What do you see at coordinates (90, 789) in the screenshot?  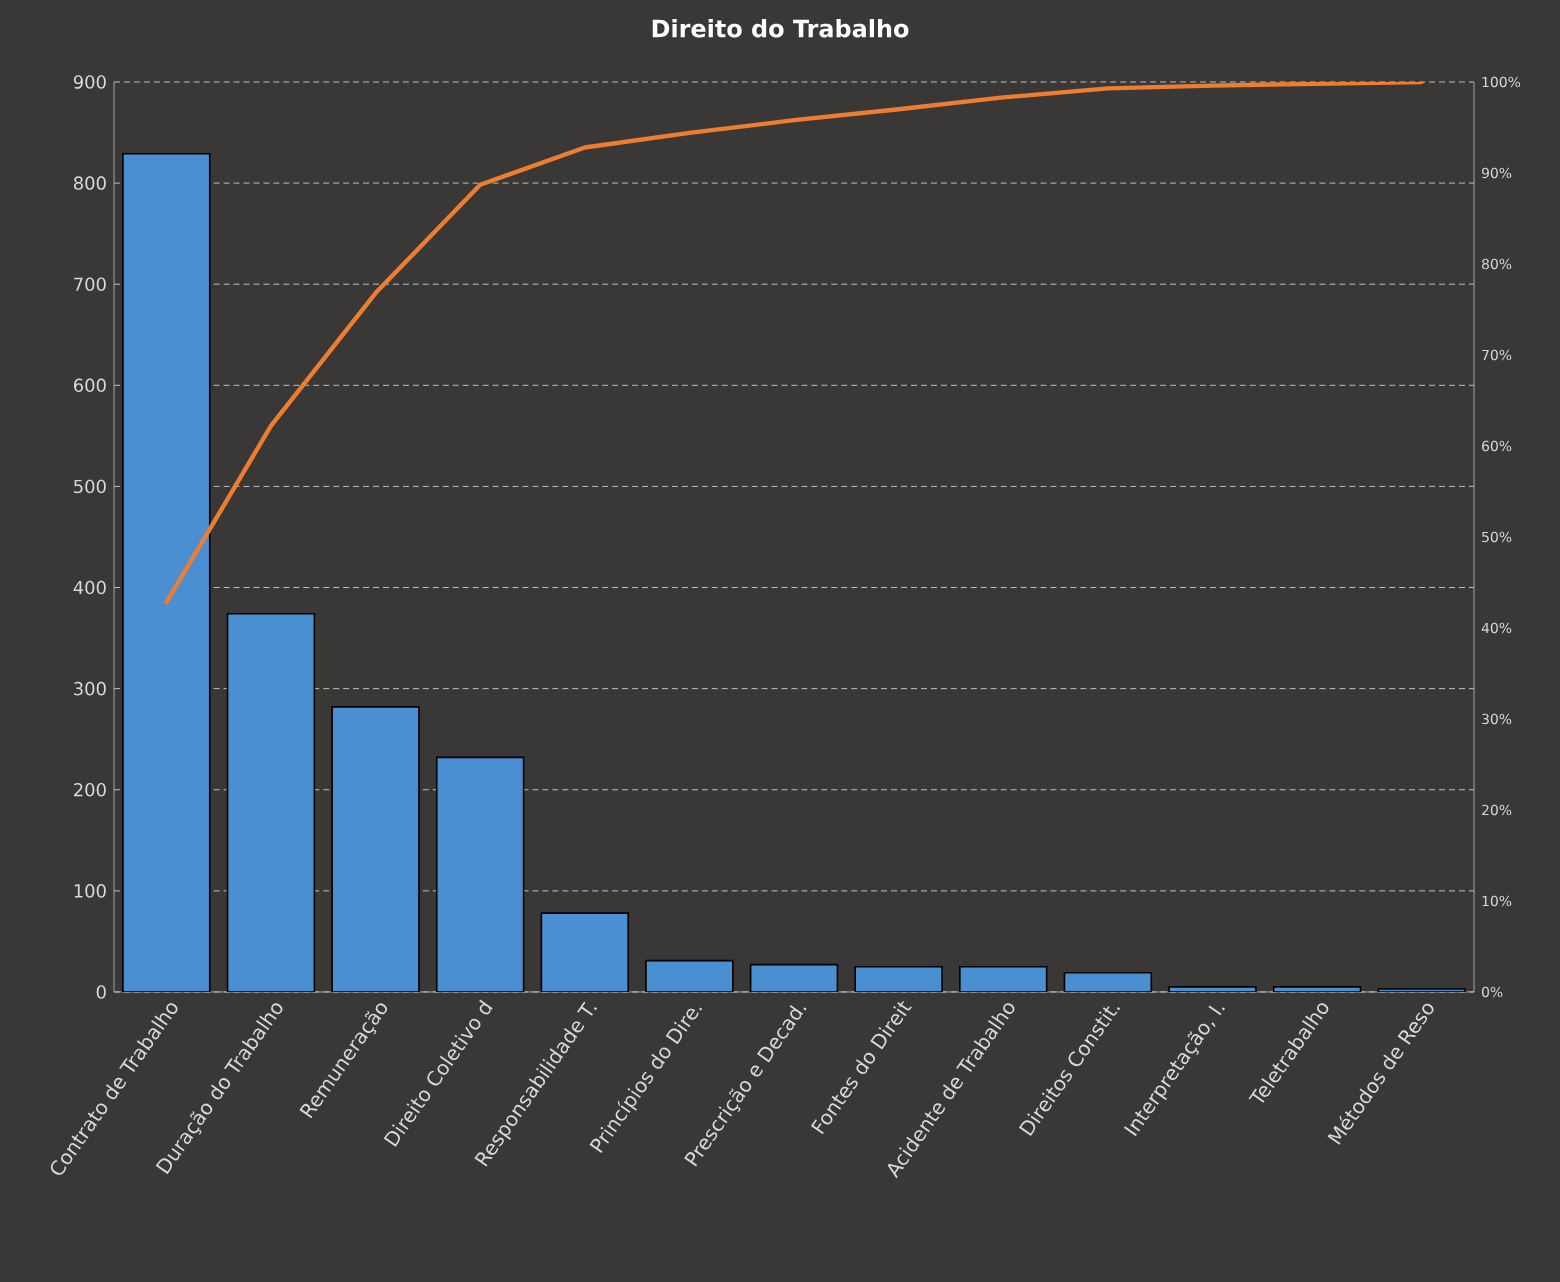 I see `y-tick-label: 200` at bounding box center [90, 789].